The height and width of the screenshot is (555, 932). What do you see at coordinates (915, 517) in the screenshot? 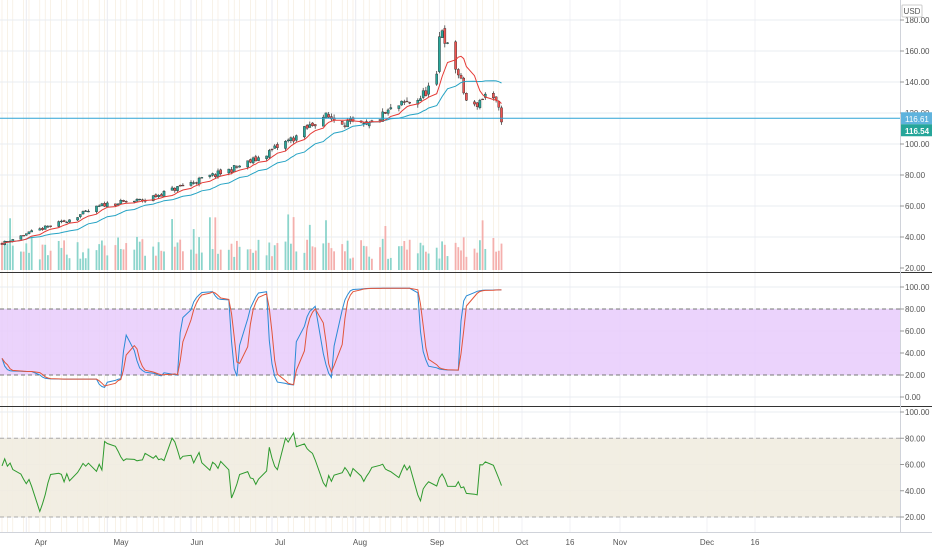
I see `axis-tick-label: 20.00` at bounding box center [915, 517].